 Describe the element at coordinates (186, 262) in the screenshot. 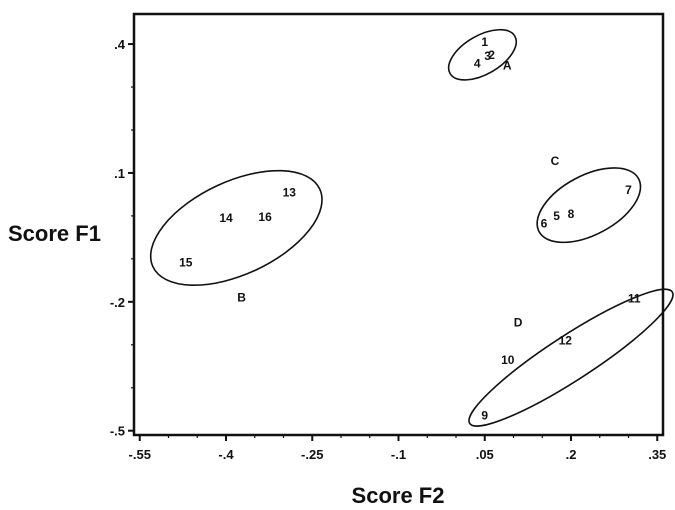

I see `point-label-15: 15` at that location.